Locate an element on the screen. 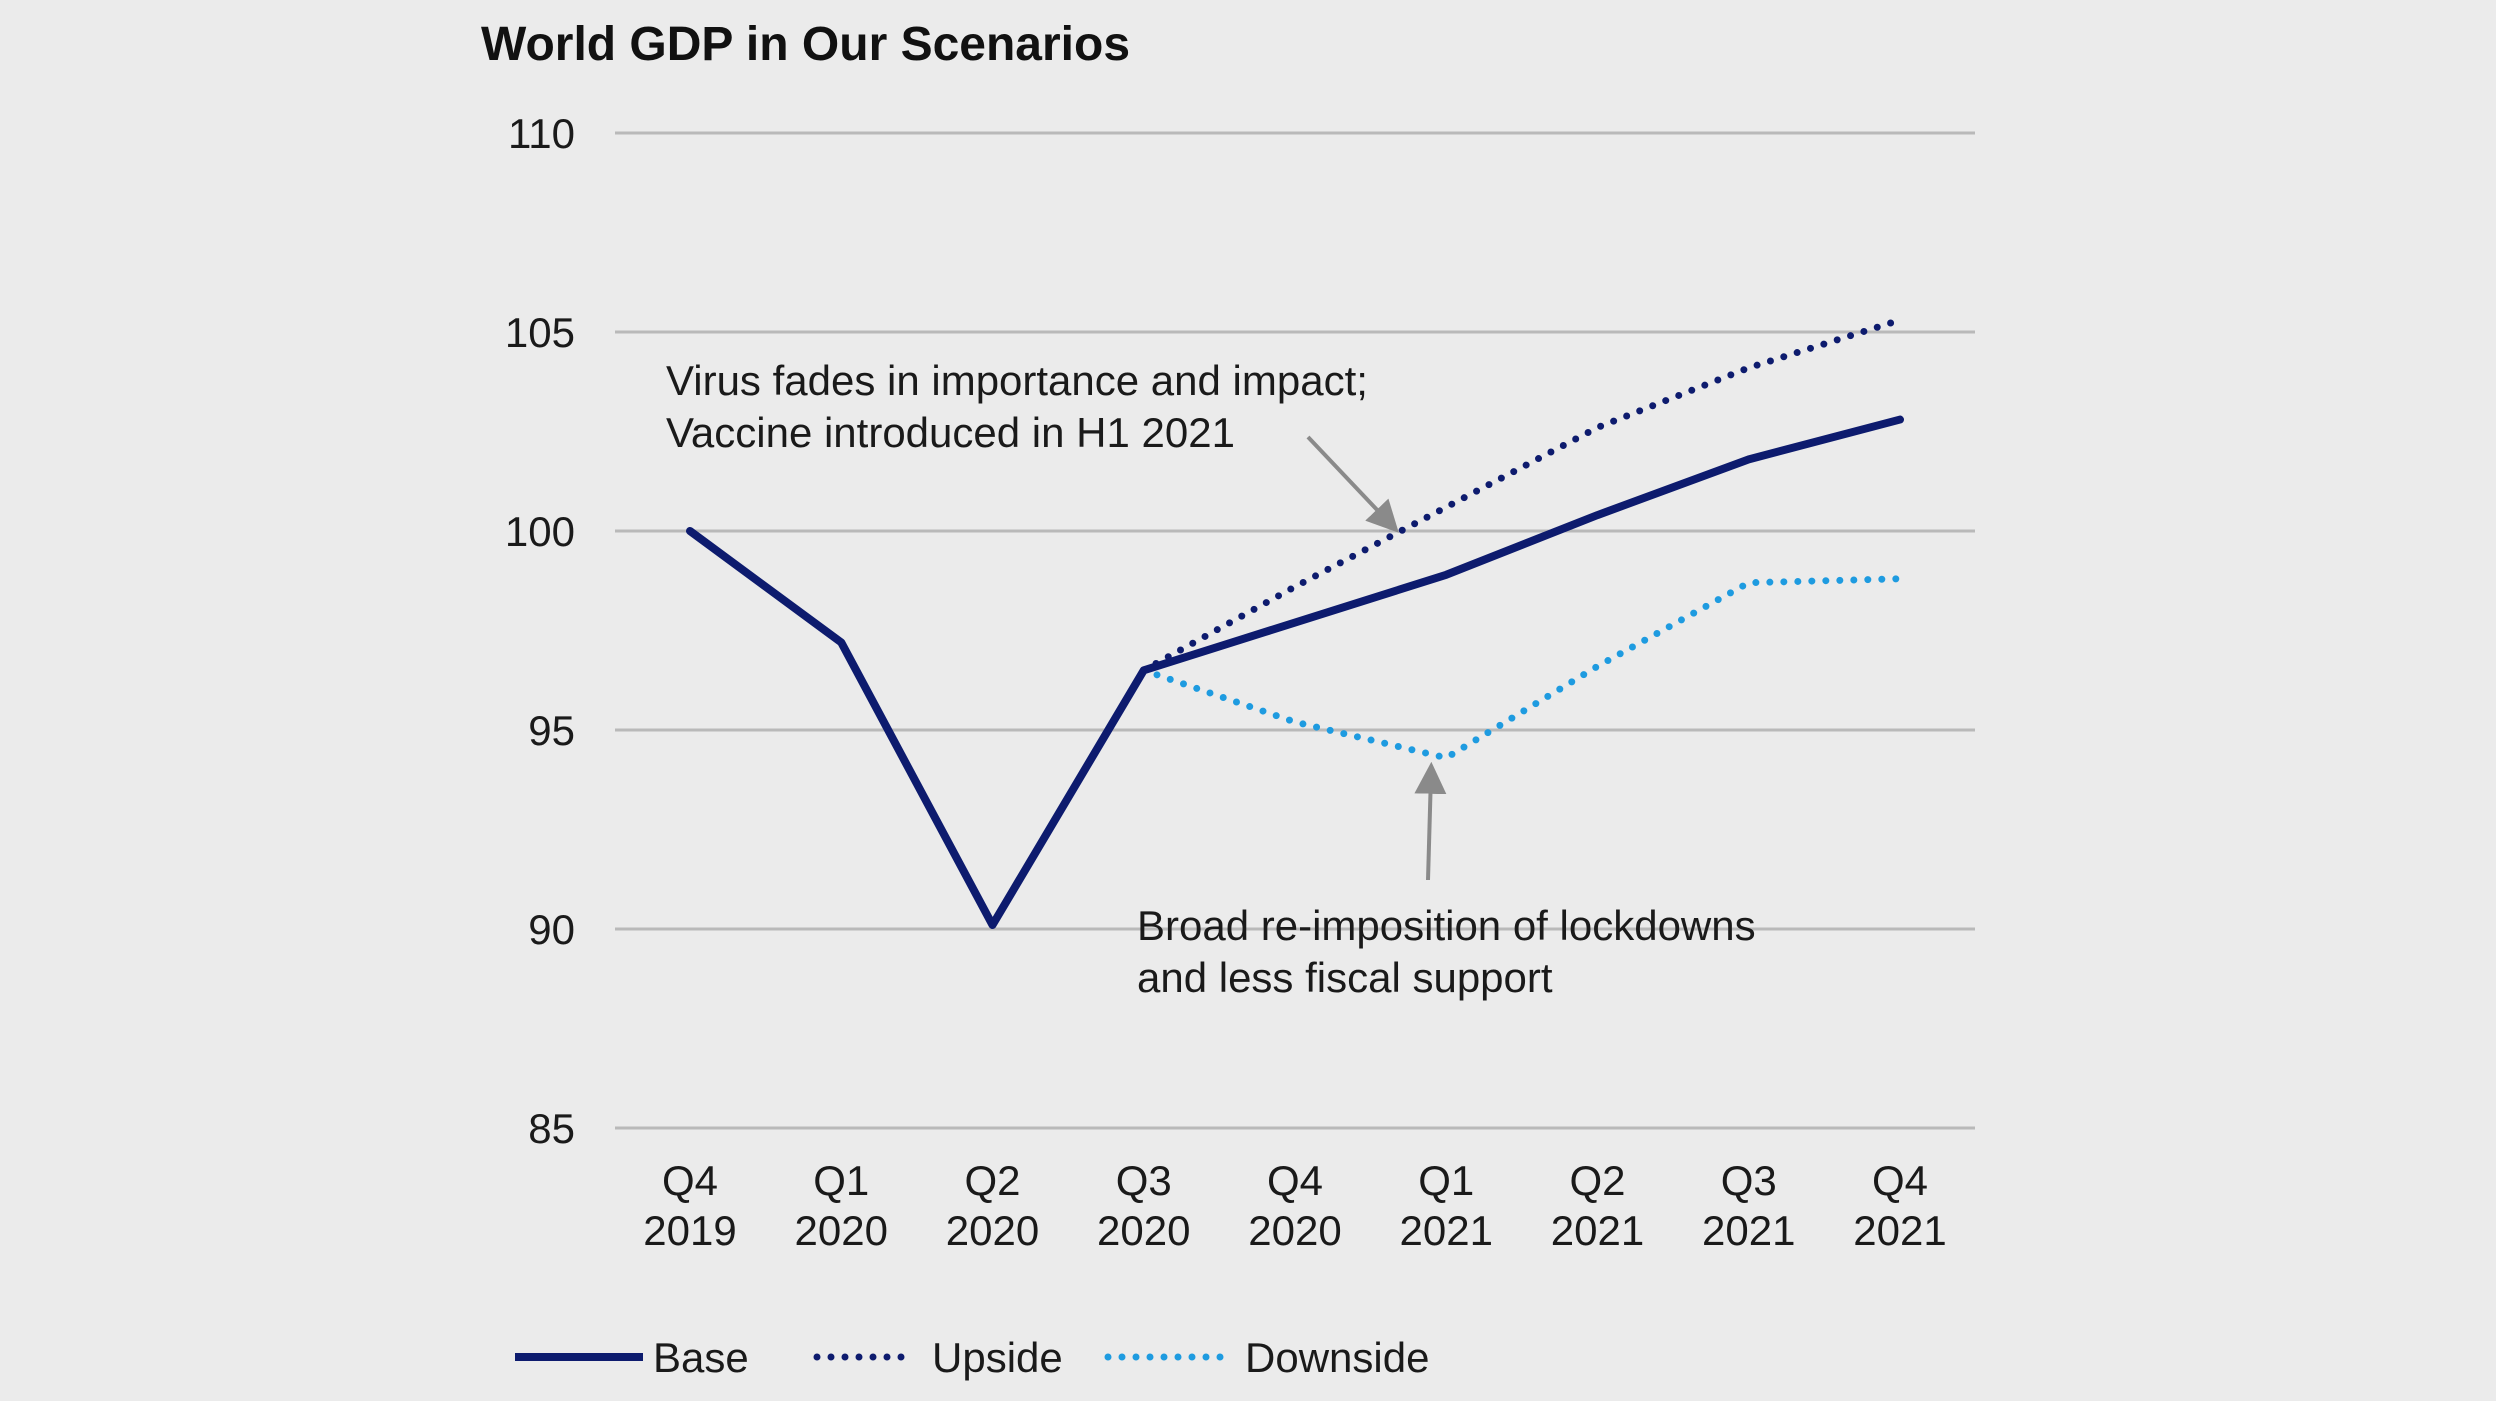 This screenshot has width=2496, height=1401. x-tick-label-q2-2021: Q2 2021 is located at coordinates (1597, 1205).